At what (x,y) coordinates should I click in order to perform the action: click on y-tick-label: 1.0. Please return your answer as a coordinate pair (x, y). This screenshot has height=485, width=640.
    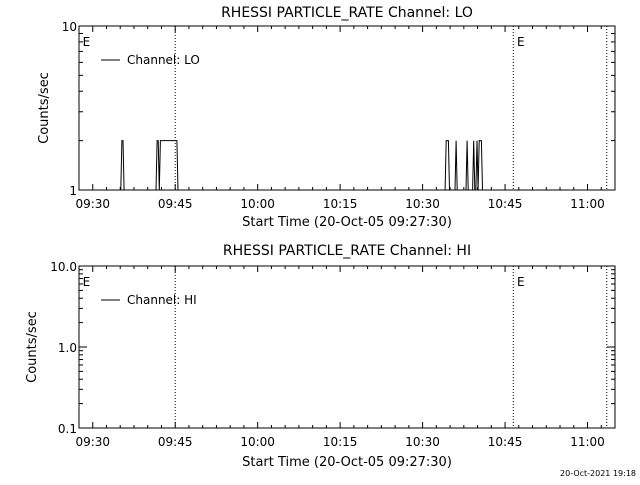
    Looking at the image, I should click on (67, 348).